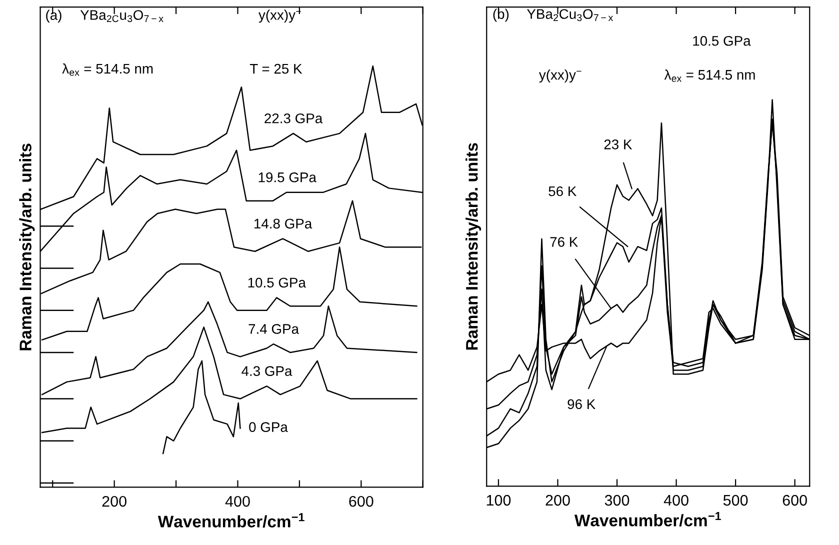  Describe the element at coordinates (287, 177) in the screenshot. I see `annotation: 19.5 GPa` at that location.